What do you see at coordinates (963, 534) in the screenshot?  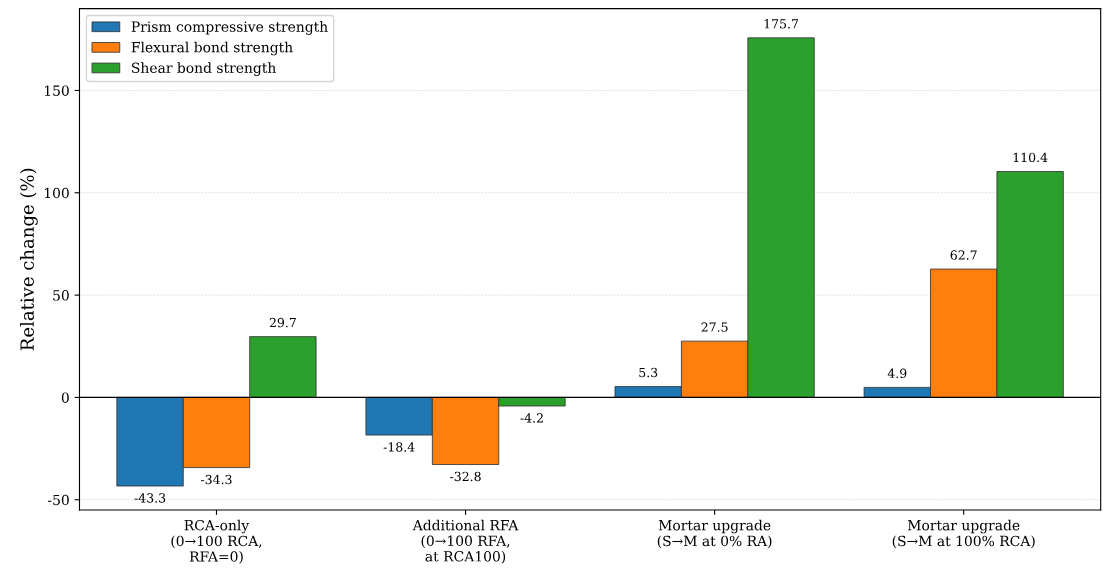 I see `x-tick-label: Mortar upgrade (S→M at 100% RCA)` at bounding box center [963, 534].